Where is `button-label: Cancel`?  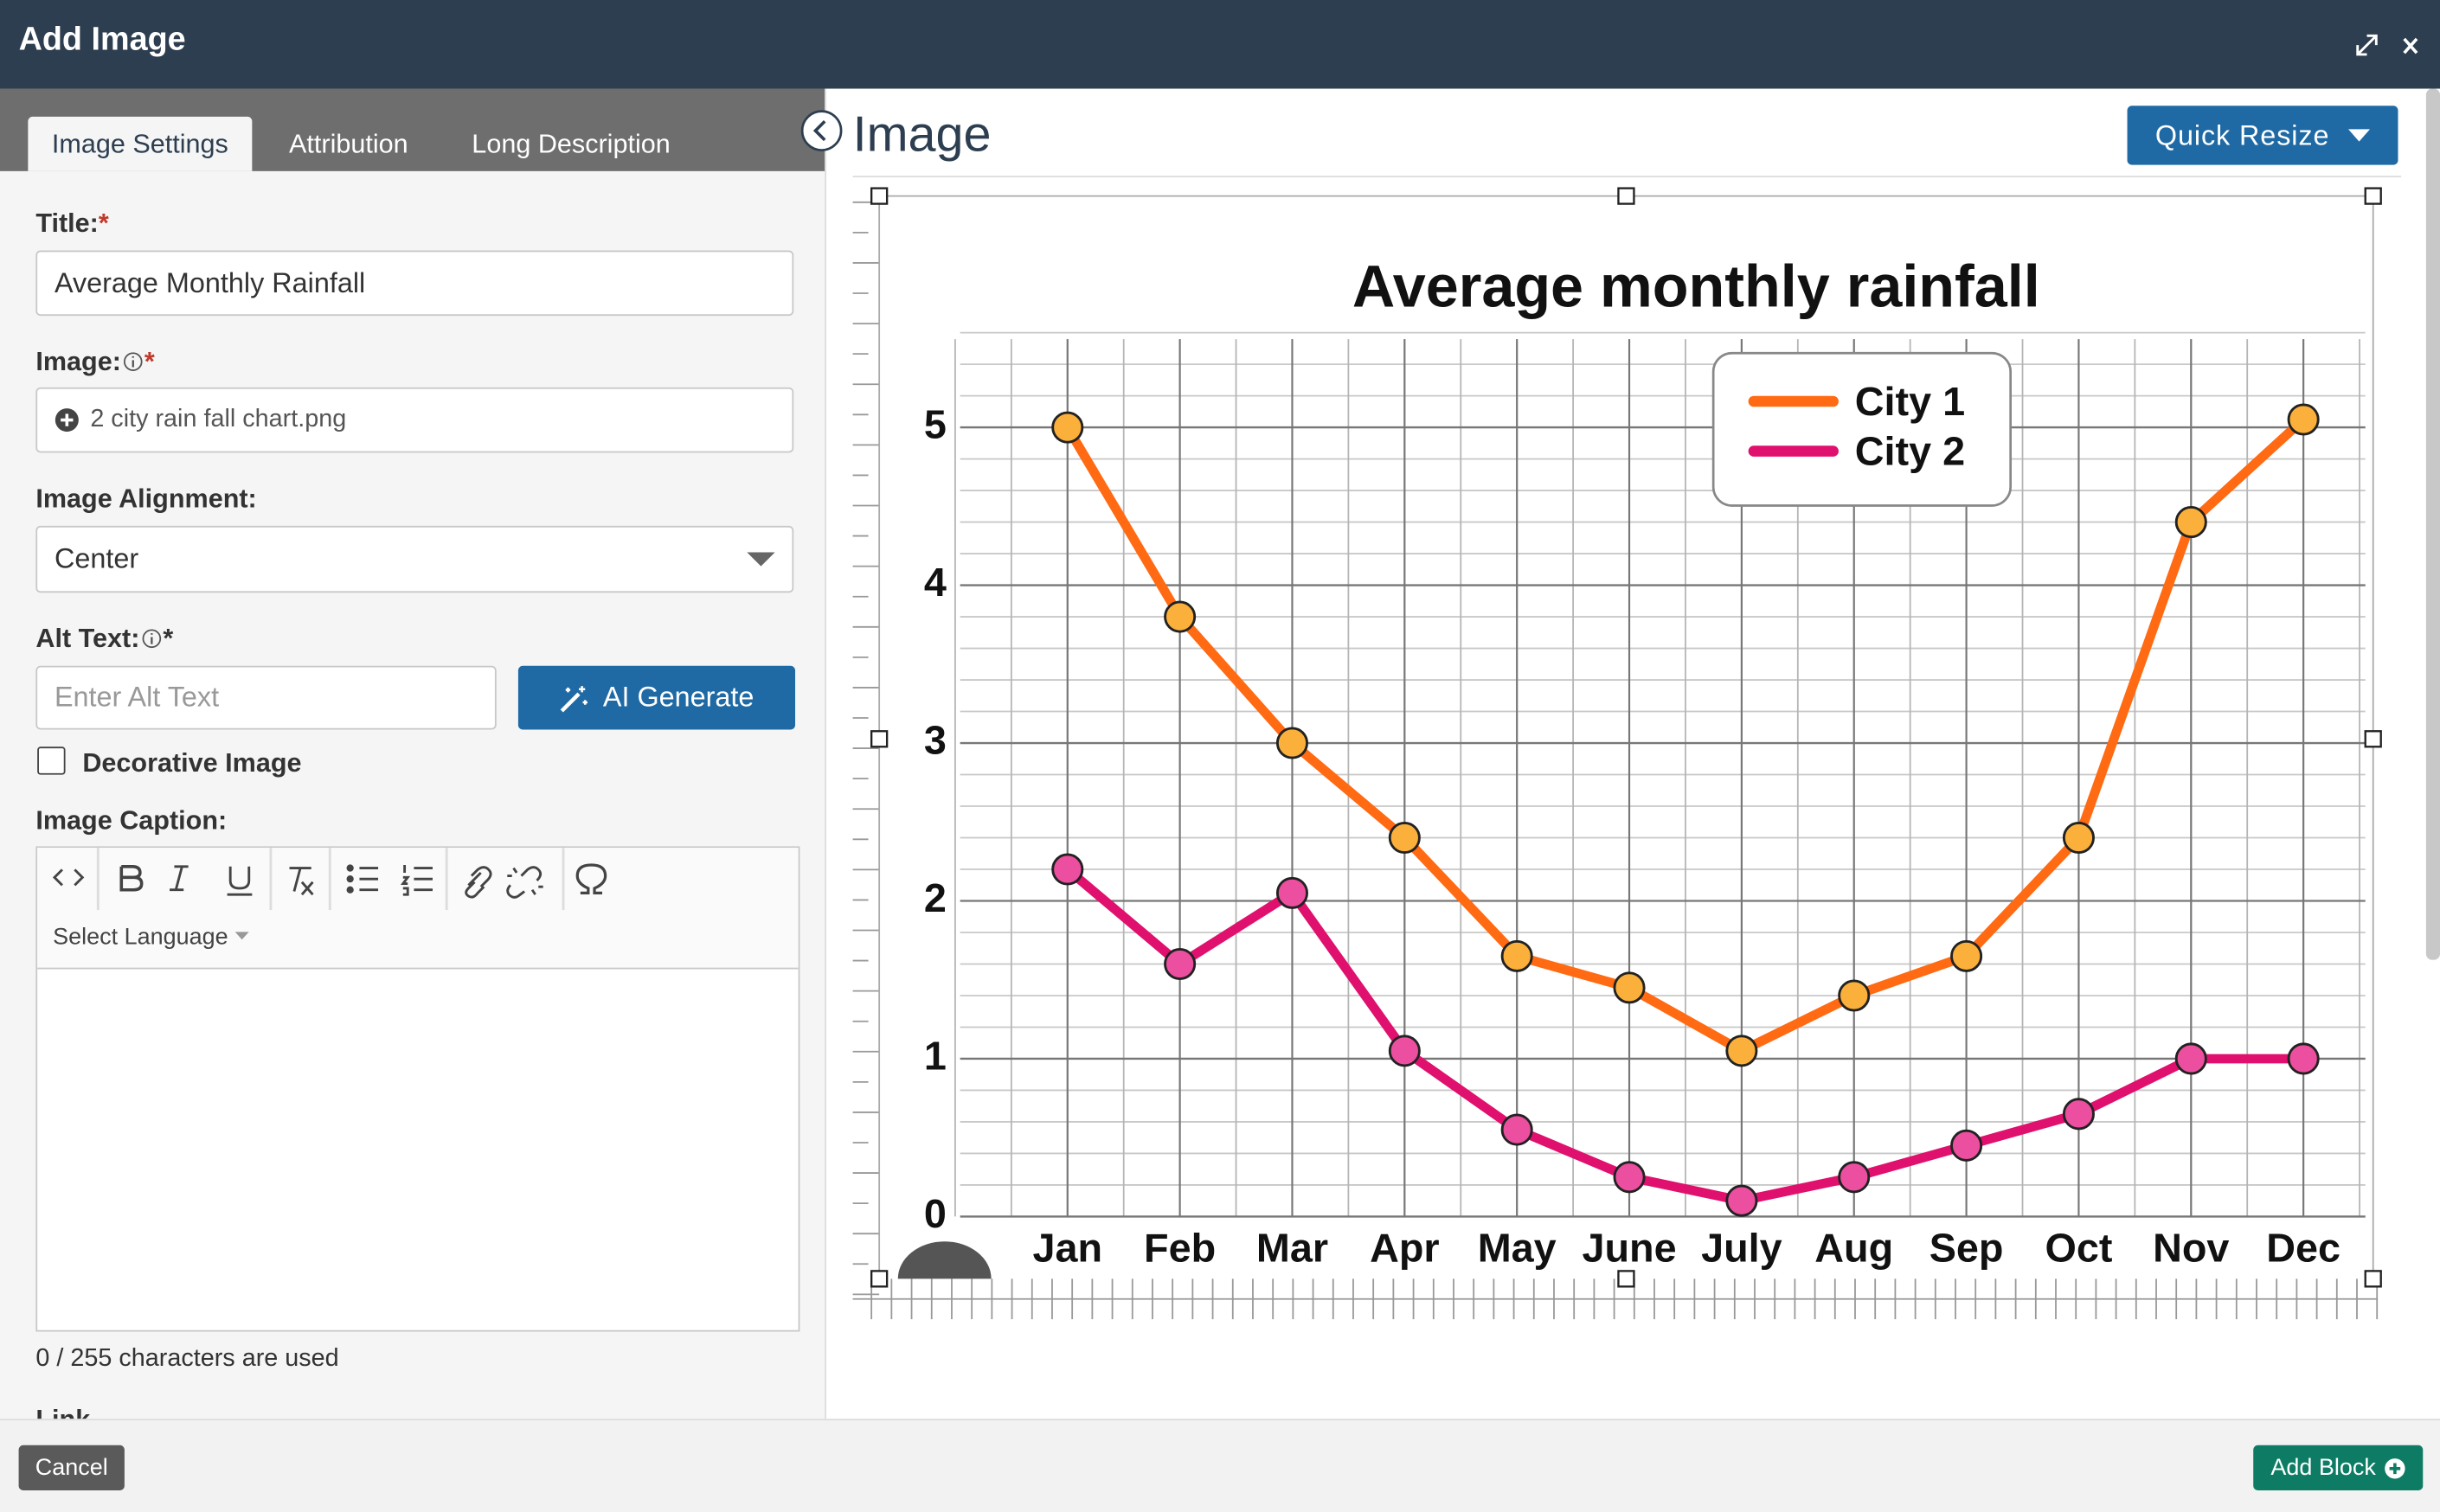 button-label: Cancel is located at coordinates (72, 1468).